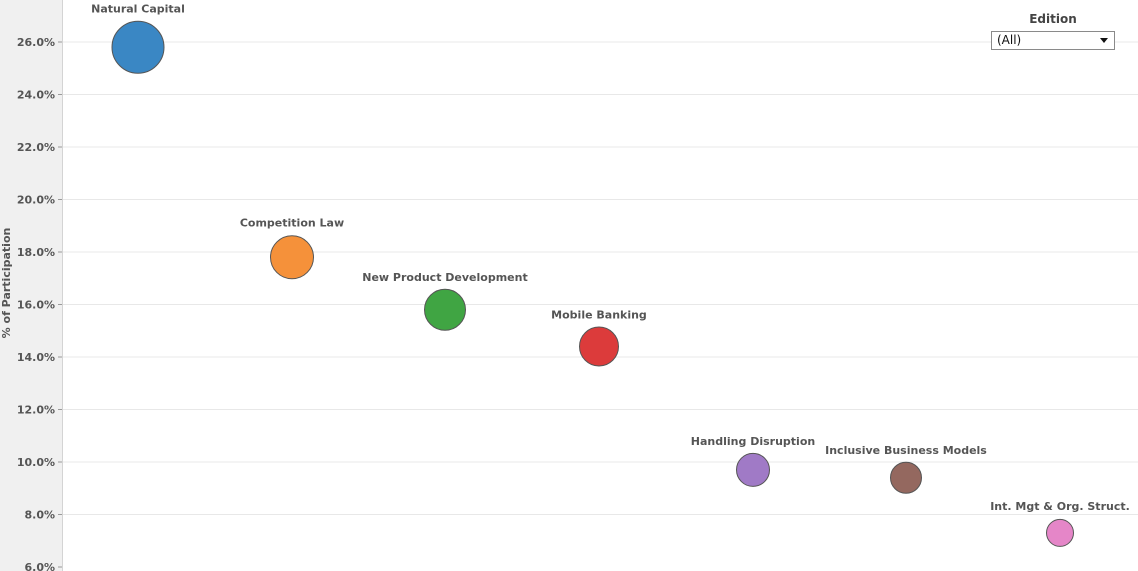 This screenshot has width=1138, height=571. What do you see at coordinates (1060, 506) in the screenshot?
I see `bubble-label: Int. Mgt & Org. Struct.` at bounding box center [1060, 506].